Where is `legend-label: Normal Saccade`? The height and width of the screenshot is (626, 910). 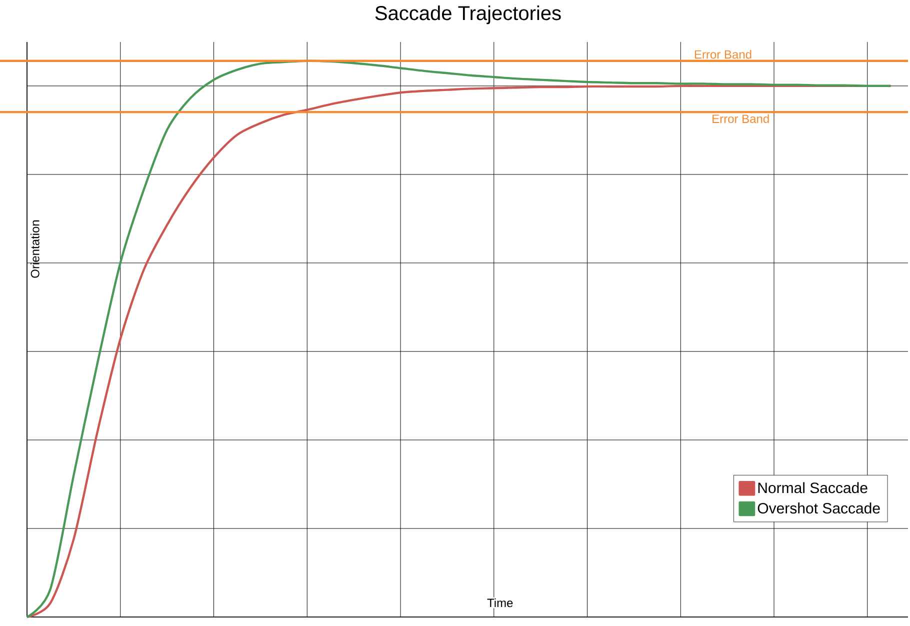 legend-label: Normal Saccade is located at coordinates (813, 488).